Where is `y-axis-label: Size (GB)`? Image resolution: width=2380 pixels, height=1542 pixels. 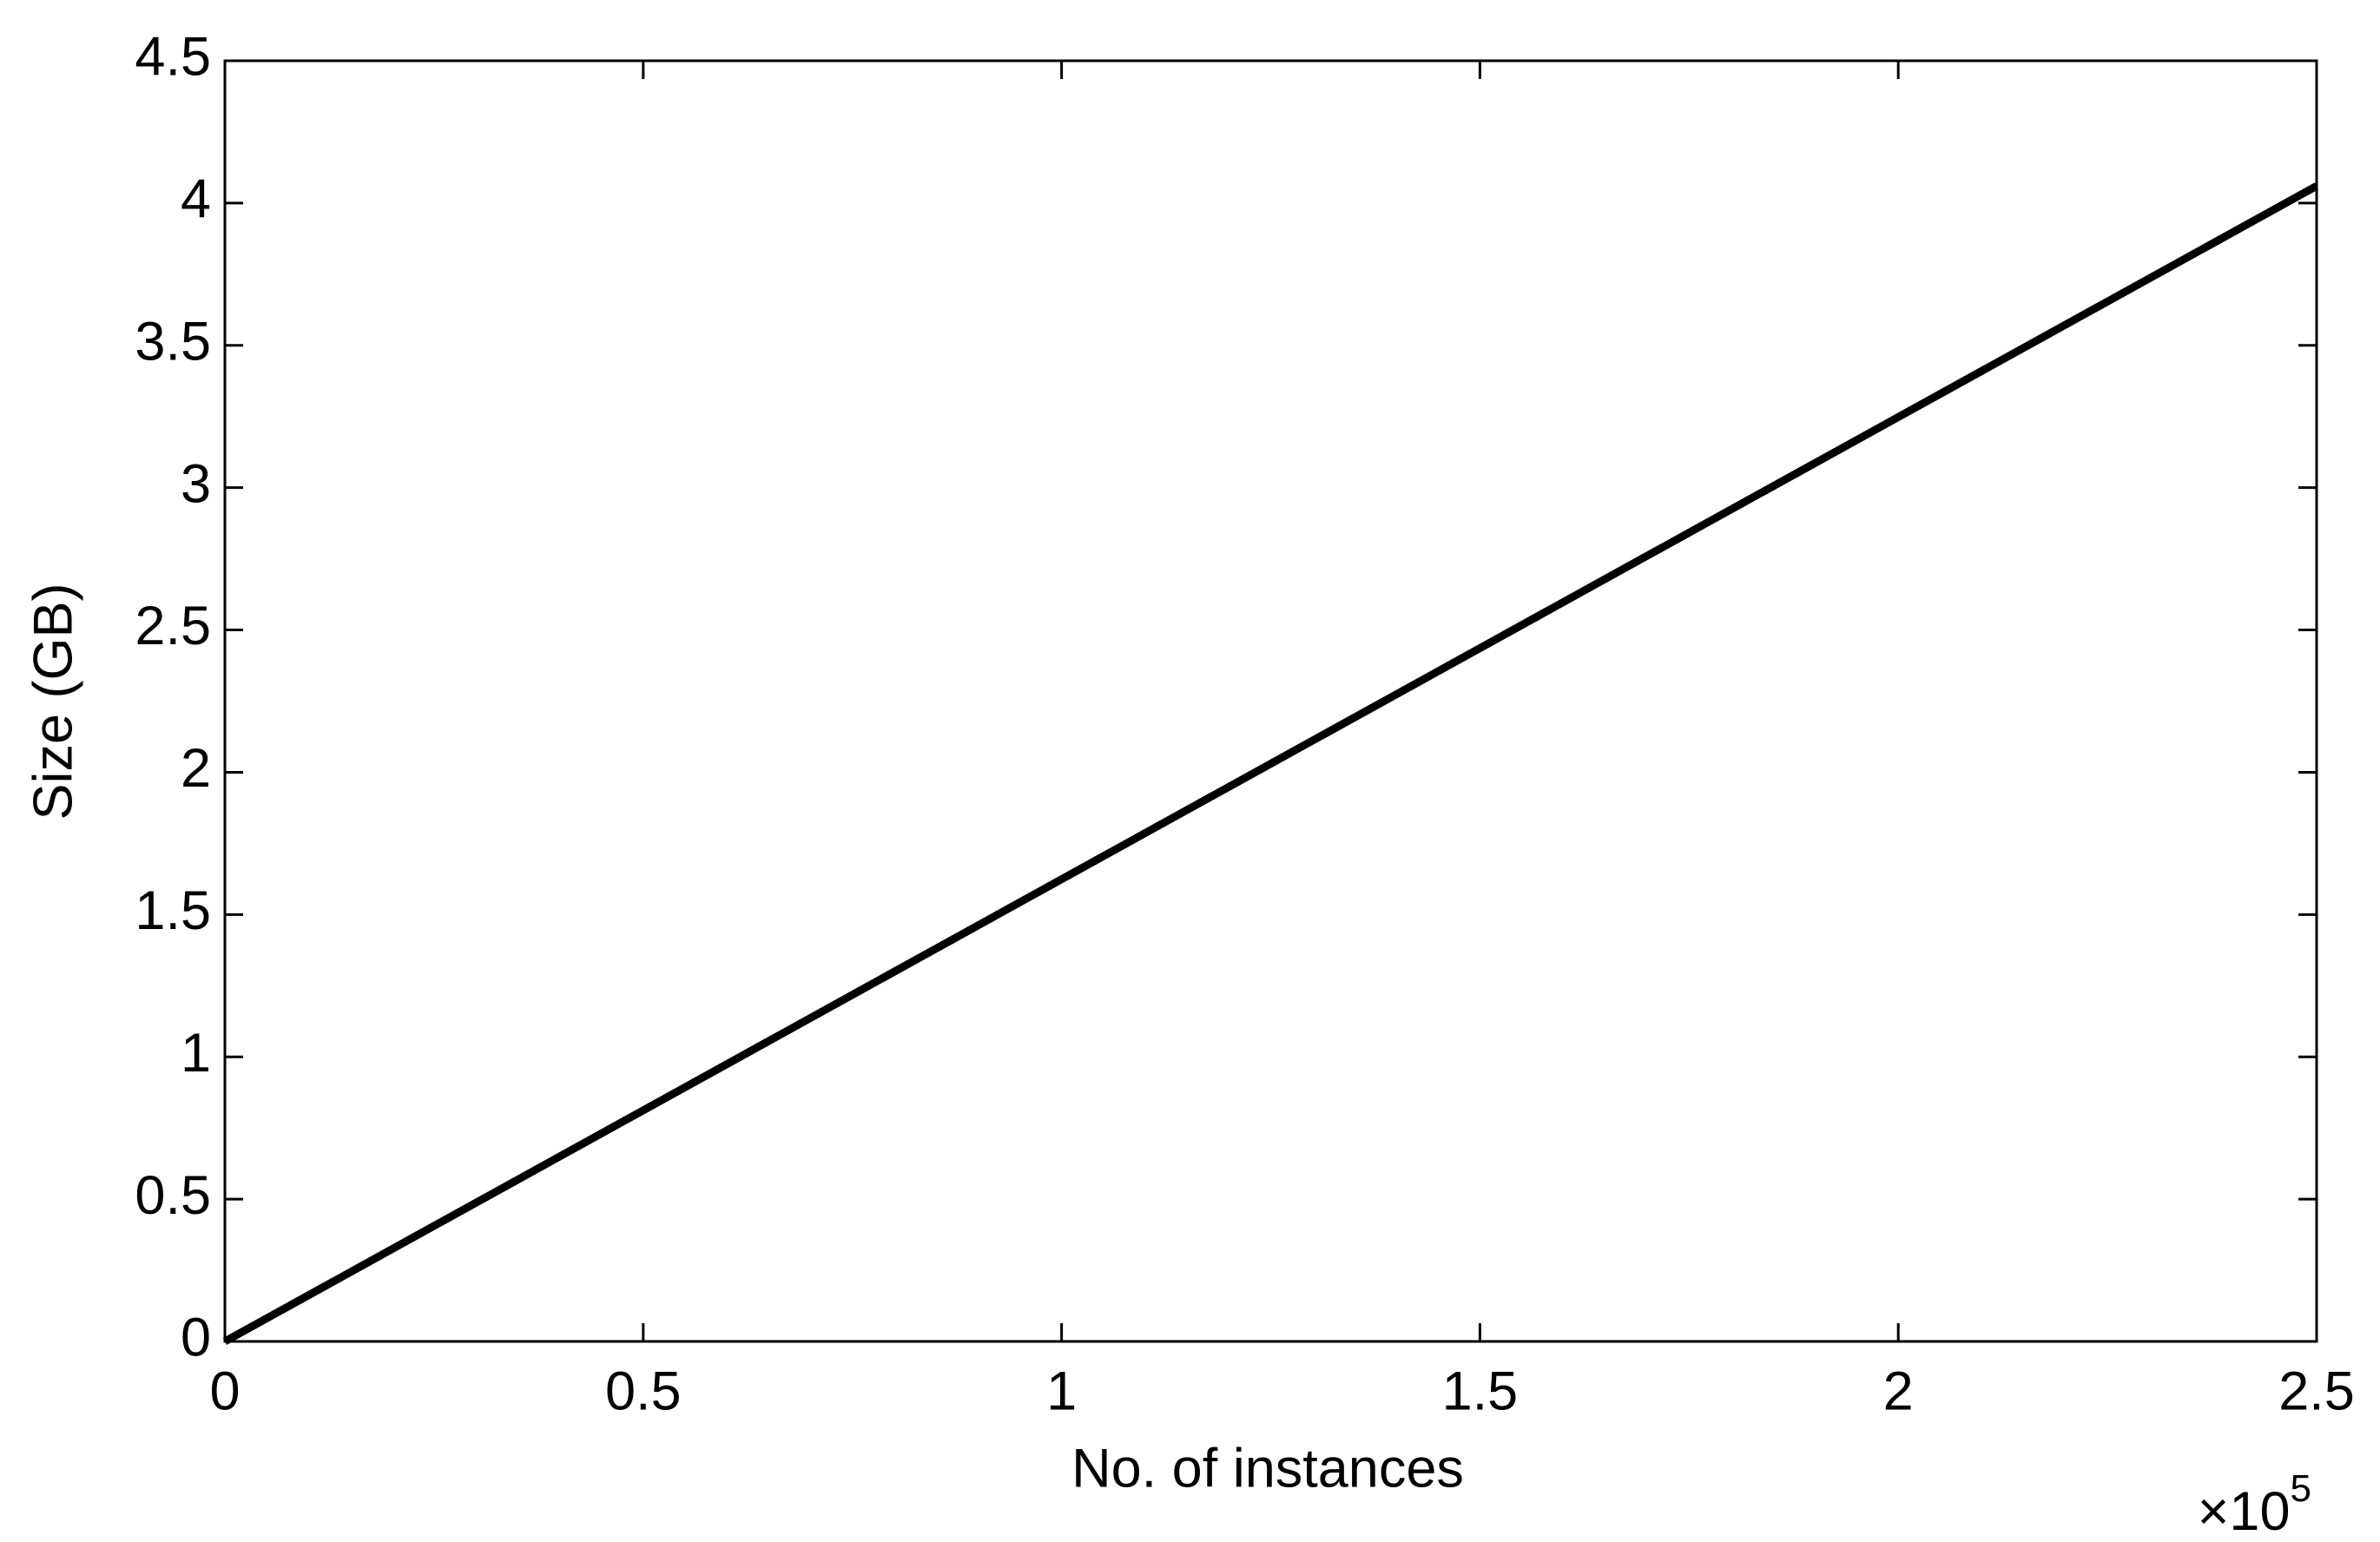
y-axis-label: Size (GB) is located at coordinates (53, 701).